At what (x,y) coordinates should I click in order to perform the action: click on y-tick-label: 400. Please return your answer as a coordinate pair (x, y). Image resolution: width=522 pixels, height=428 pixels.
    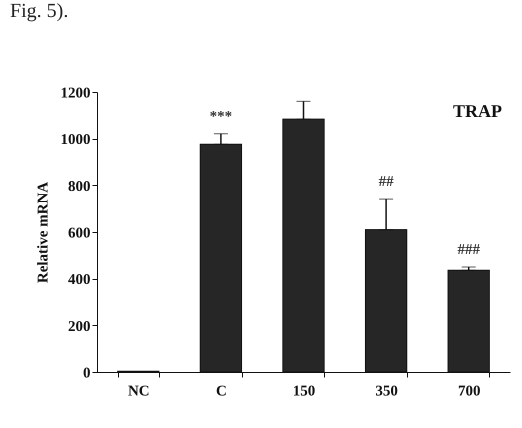
    Looking at the image, I should click on (79, 280).